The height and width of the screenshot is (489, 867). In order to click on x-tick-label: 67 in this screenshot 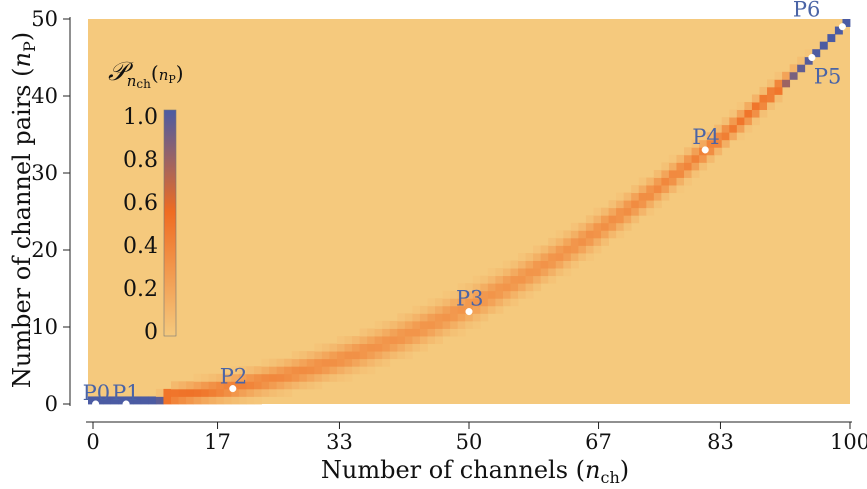, I will do `click(598, 442)`.